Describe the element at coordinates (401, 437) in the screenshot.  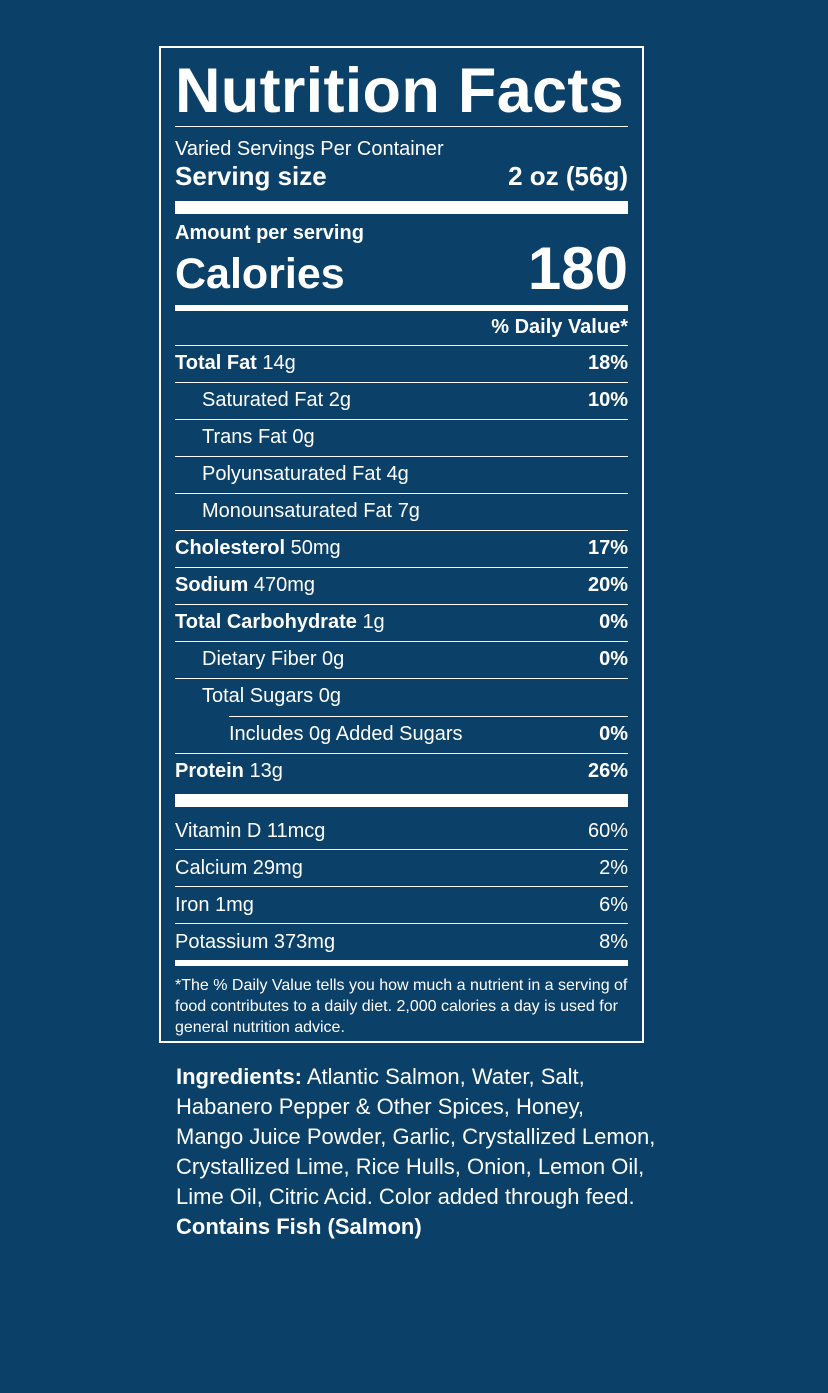
I see `nutrient-row: Trans Fat 0g` at that location.